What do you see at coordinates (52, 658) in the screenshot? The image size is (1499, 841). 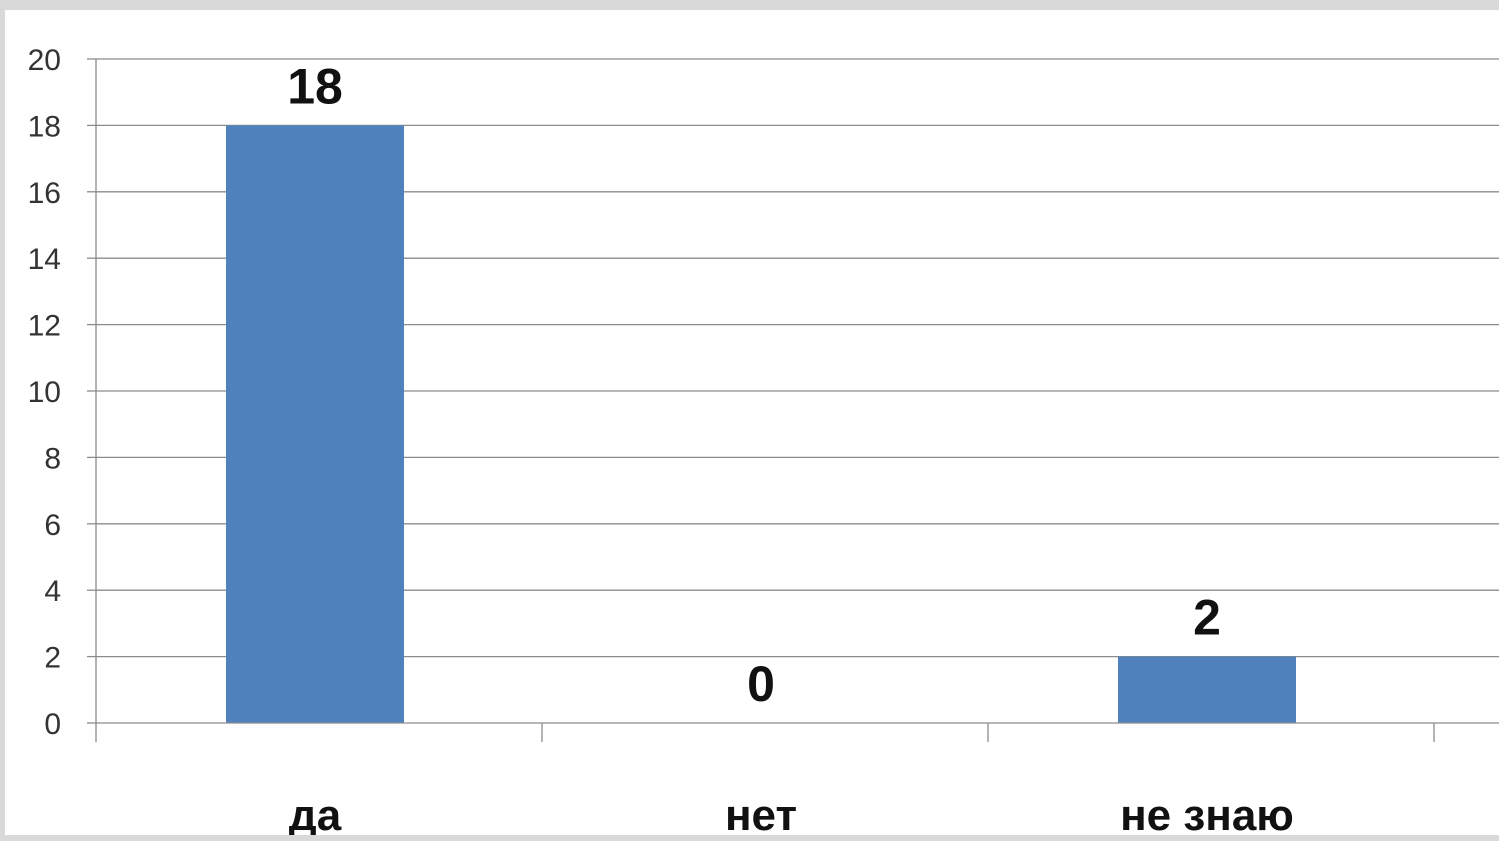 I see `y-tick-label: 2` at bounding box center [52, 658].